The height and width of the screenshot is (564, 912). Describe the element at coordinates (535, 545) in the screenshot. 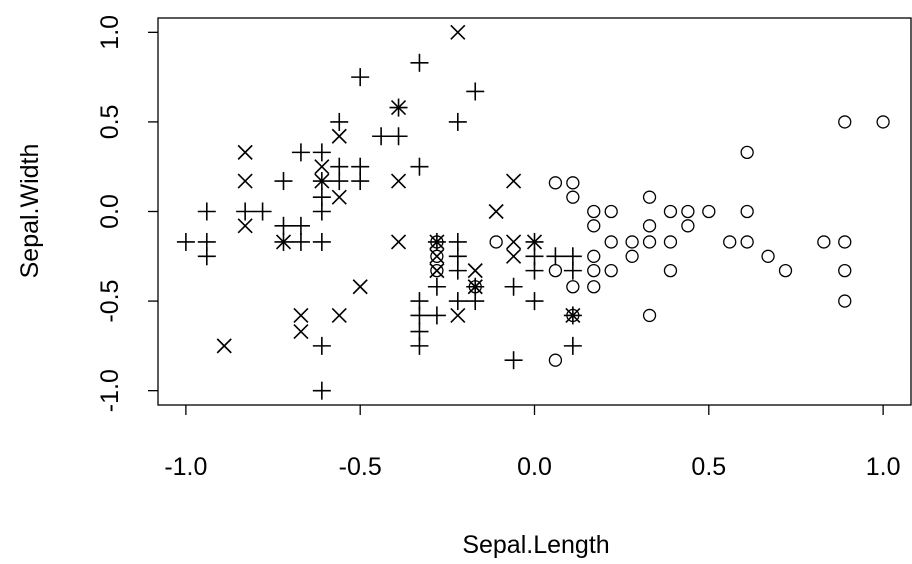

I see `x-axis-label: Sepal.Length` at that location.